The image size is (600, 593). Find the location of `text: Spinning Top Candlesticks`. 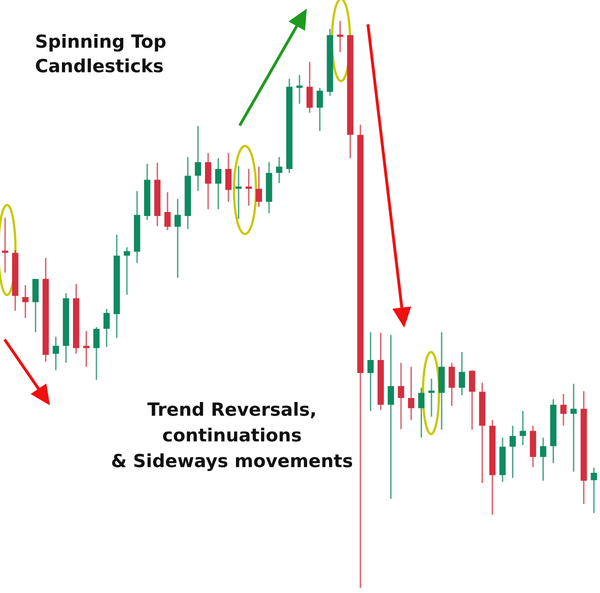

text: Spinning Top Candlesticks is located at coordinates (101, 53).